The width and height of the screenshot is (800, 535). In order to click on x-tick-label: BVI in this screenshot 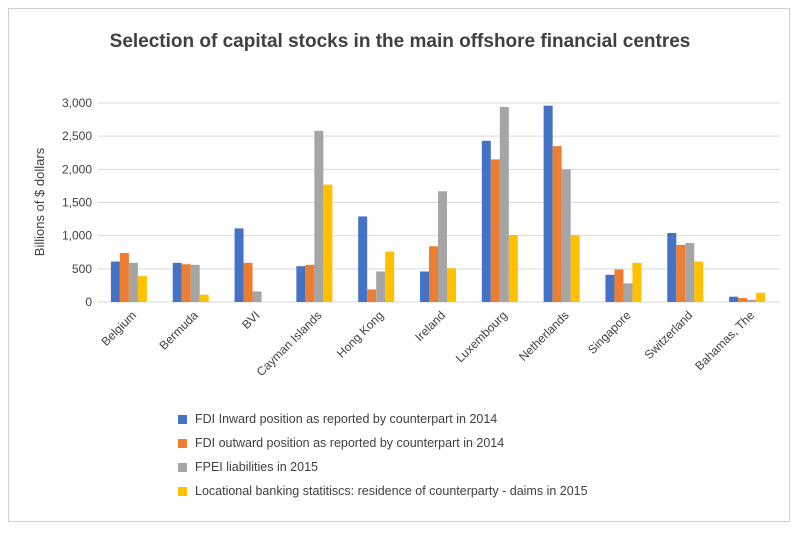, I will do `click(251, 320)`.